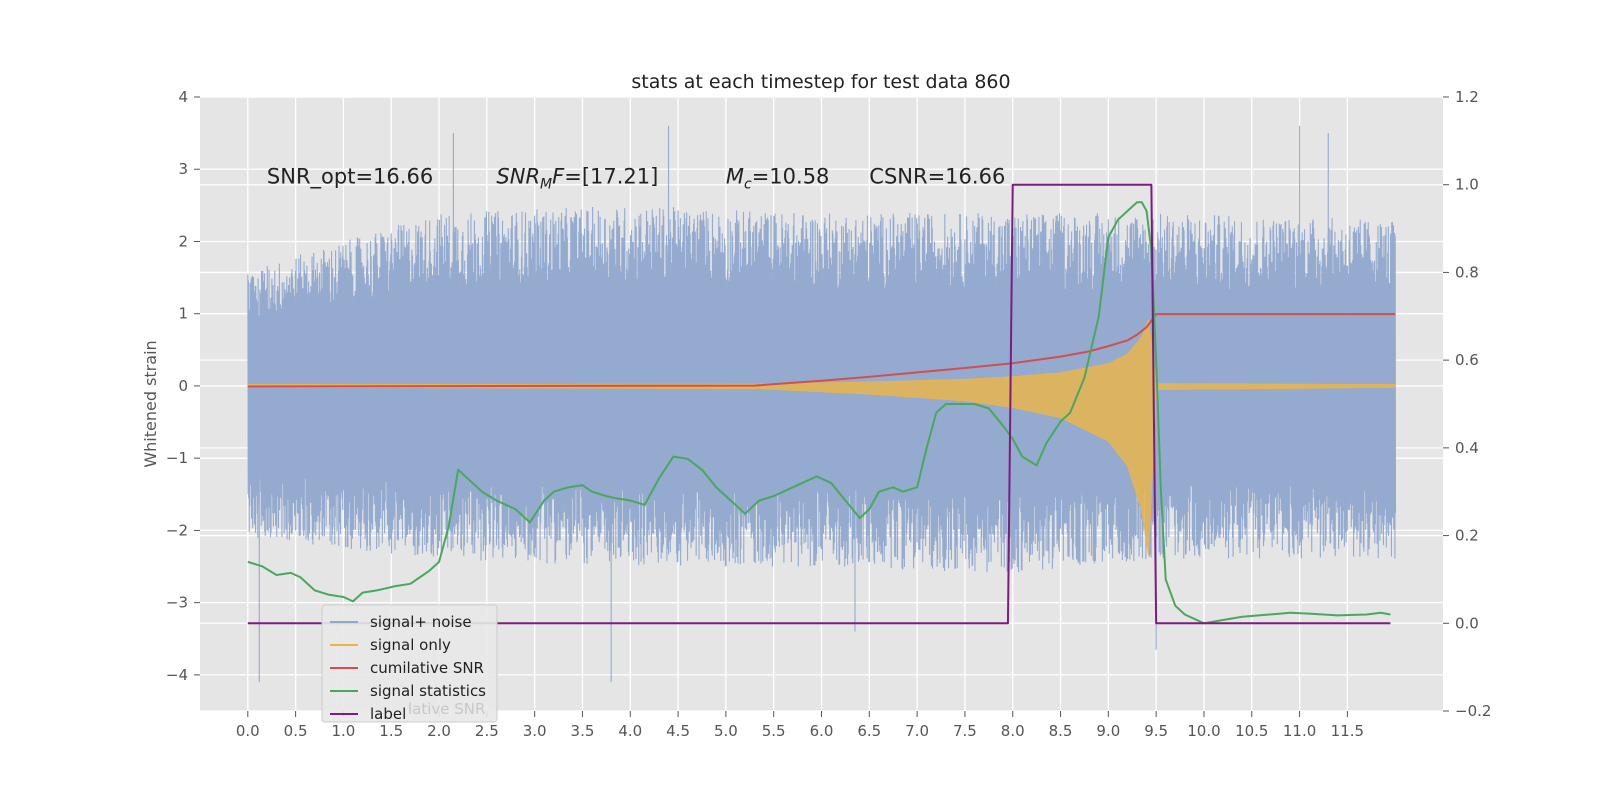 The width and height of the screenshot is (1600, 800). Describe the element at coordinates (965, 731) in the screenshot. I see `x-tick-label: 7.5` at that location.